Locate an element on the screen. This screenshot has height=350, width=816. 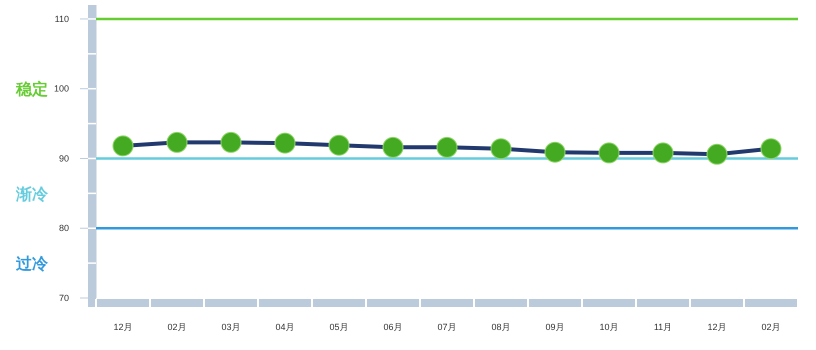
x-tick-label: 10月 is located at coordinates (609, 327).